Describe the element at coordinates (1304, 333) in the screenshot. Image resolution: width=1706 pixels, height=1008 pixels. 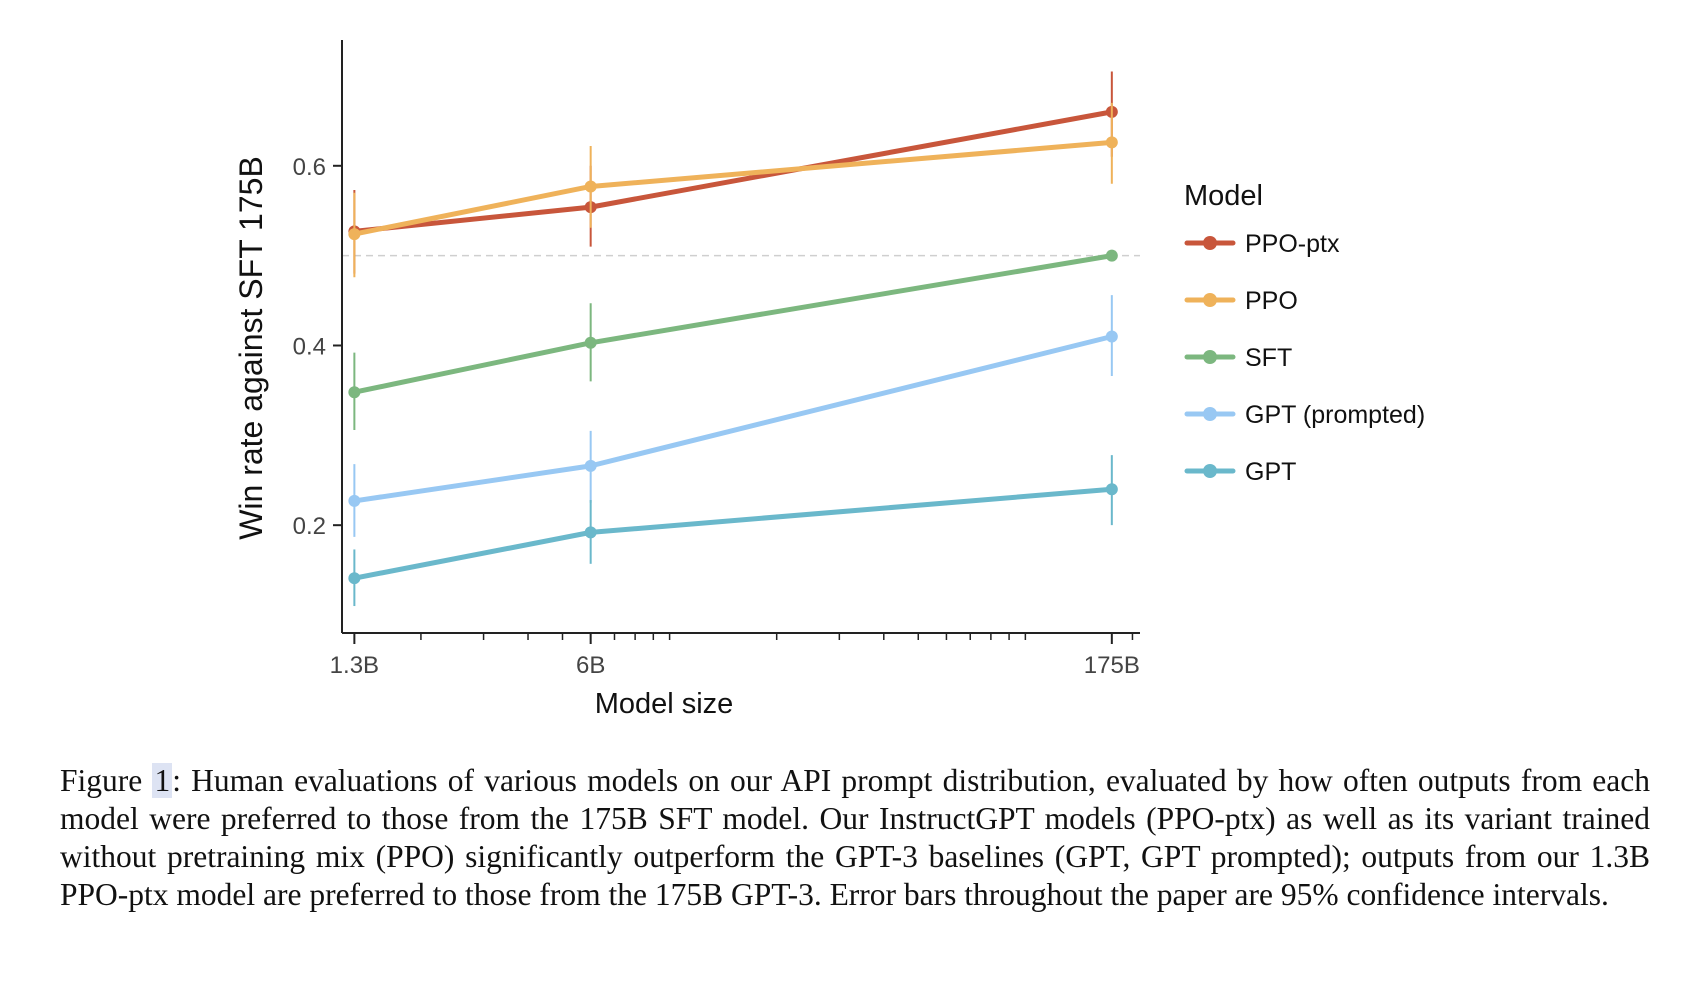
I see `legend: Model PPO-ptx PPO SFT GPT (prompted) GPT` at that location.